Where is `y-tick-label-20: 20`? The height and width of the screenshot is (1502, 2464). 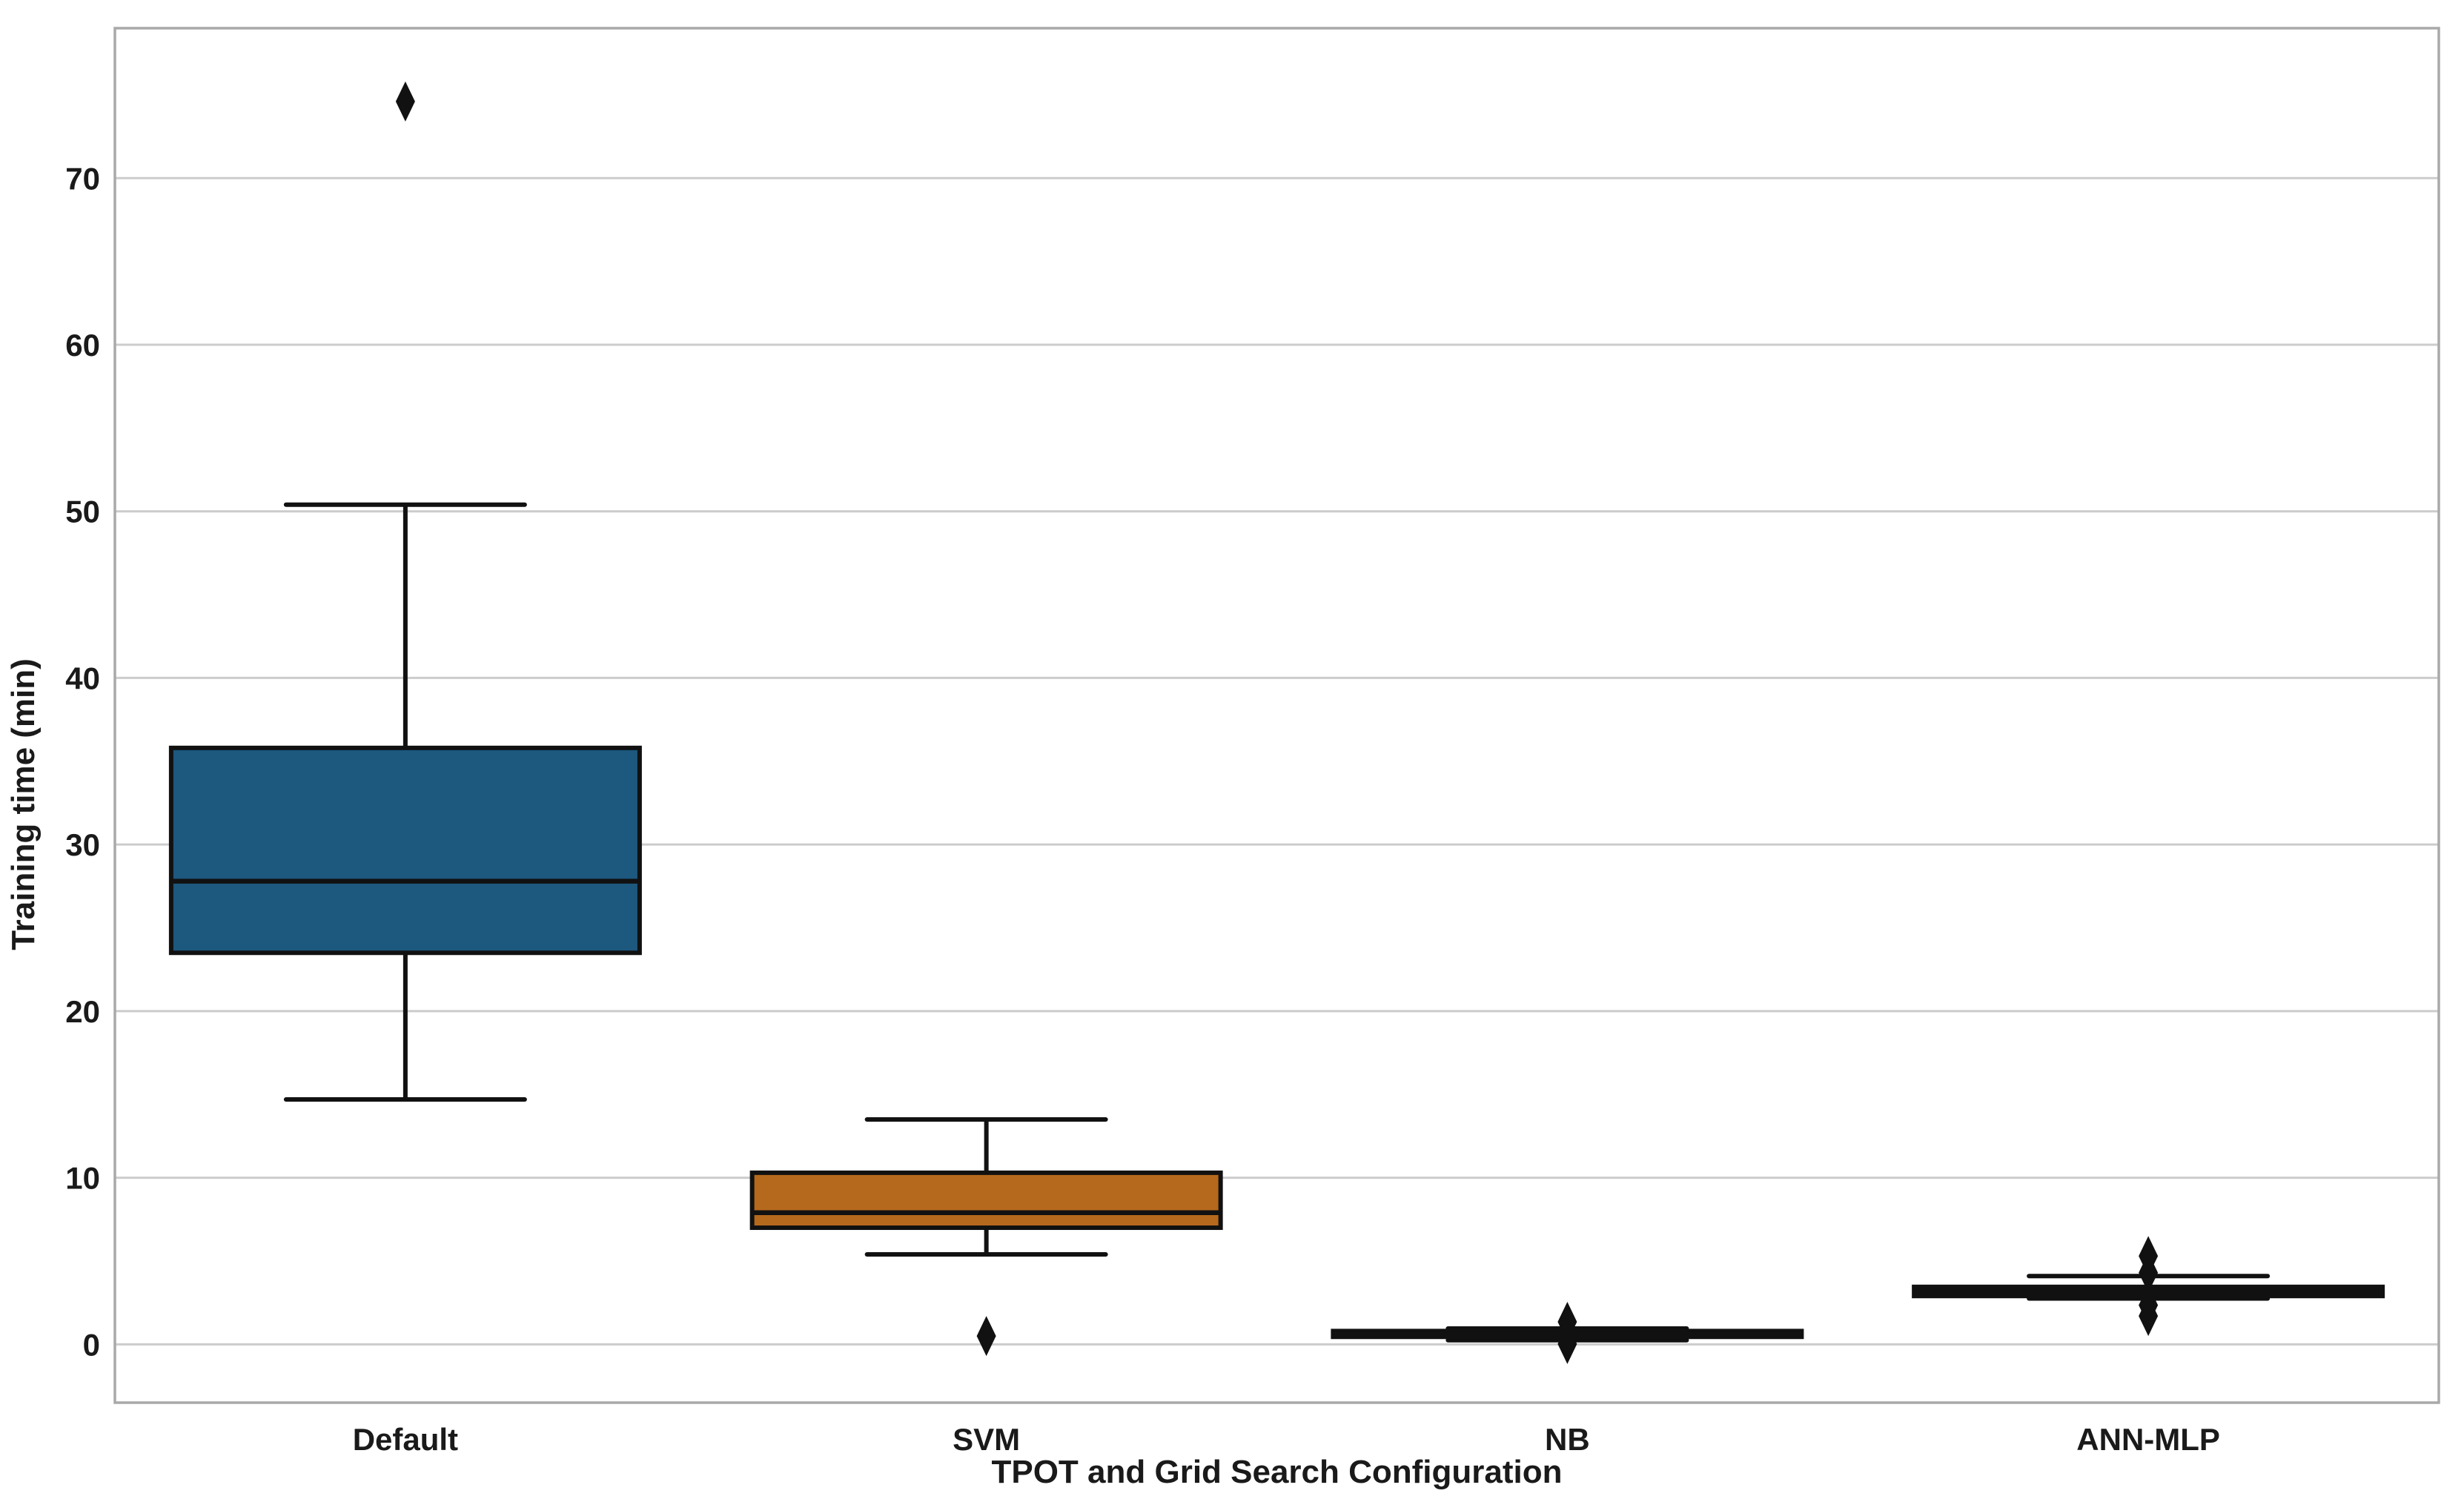 y-tick-label-20: 20 is located at coordinates (82, 1011).